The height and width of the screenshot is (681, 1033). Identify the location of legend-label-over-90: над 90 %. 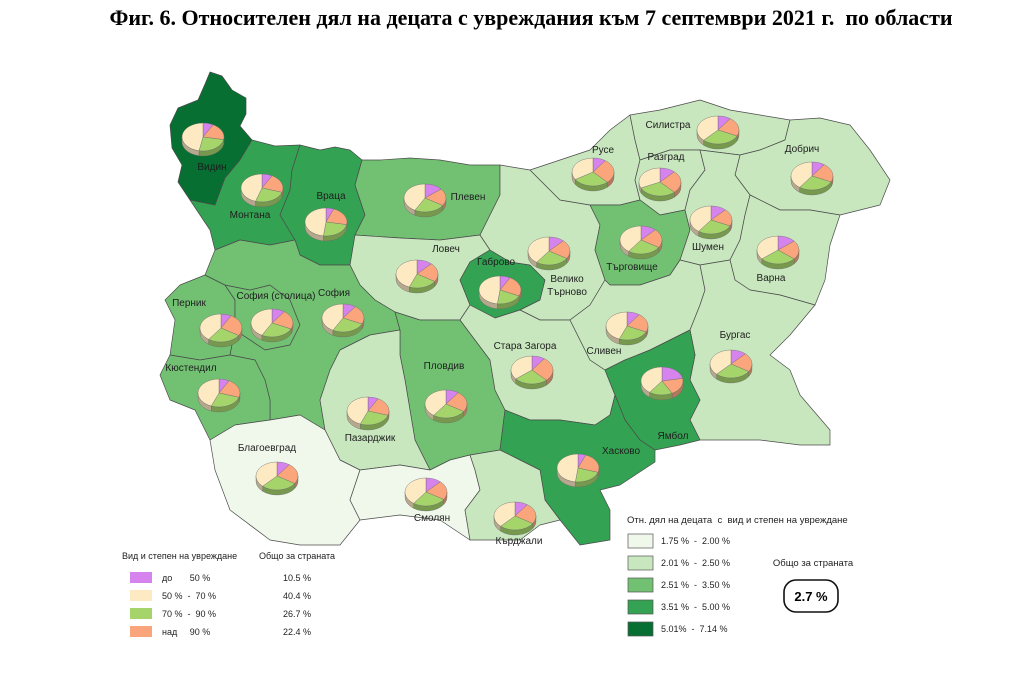
(186, 632).